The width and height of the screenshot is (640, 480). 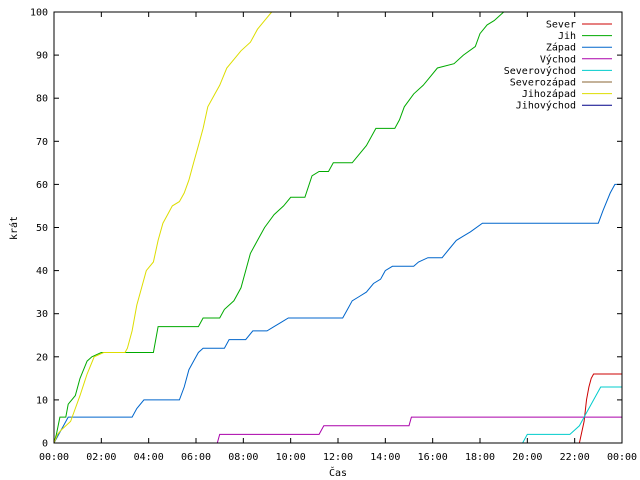 What do you see at coordinates (45, 444) in the screenshot?
I see `y-tick-label: 0` at bounding box center [45, 444].